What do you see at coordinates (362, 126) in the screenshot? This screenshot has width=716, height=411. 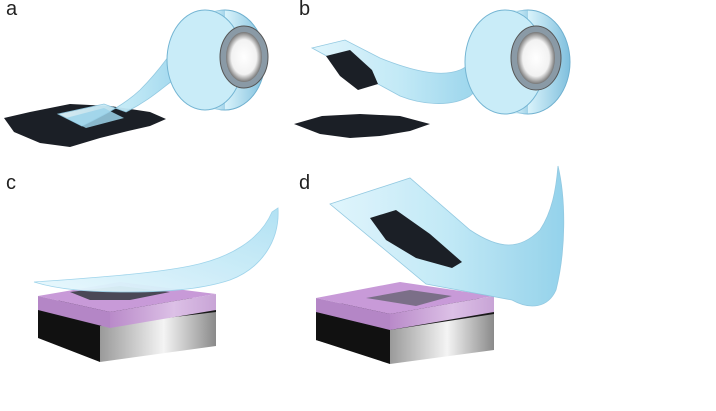 I see `graphite-flake-remaining` at bounding box center [362, 126].